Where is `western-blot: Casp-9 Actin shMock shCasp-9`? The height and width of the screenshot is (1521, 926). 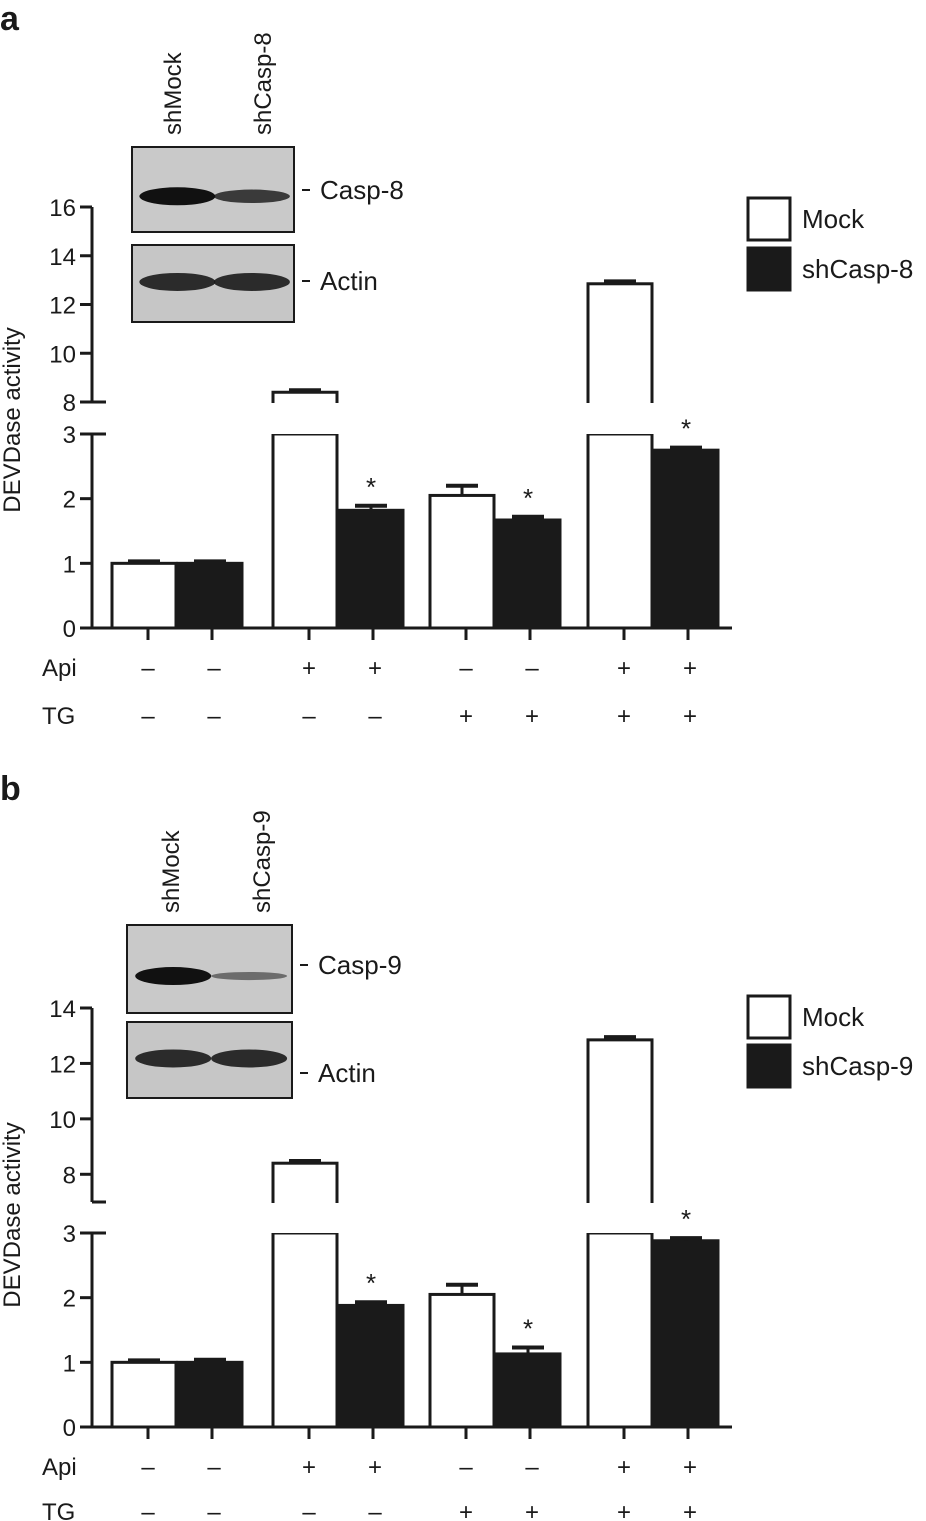 western-blot: Casp-9 Actin shMock shCasp-9 is located at coordinates (264, 954).